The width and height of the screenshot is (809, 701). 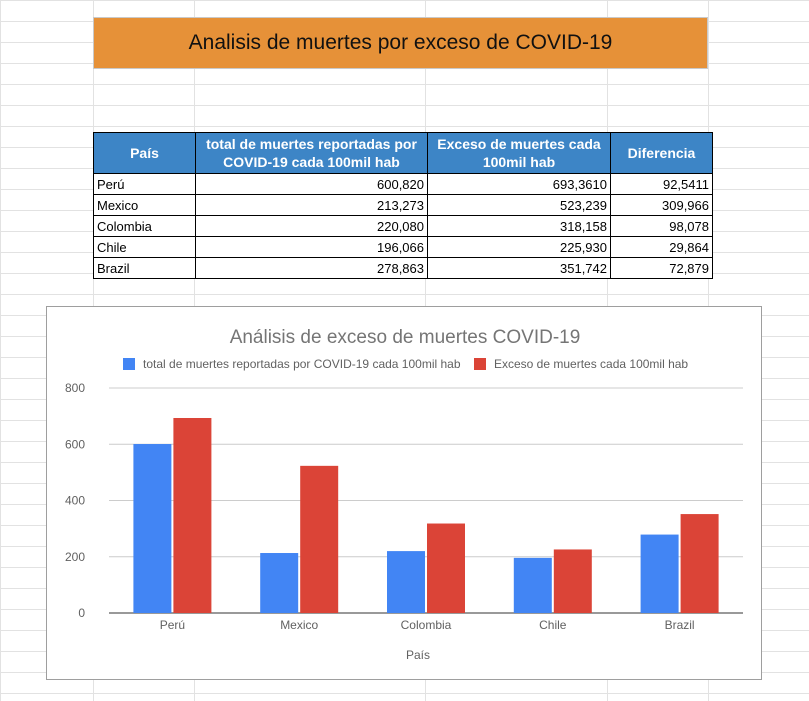 I want to click on header-excess-deaths: Exceso de muertes cada 100mil hab, so click(x=519, y=153).